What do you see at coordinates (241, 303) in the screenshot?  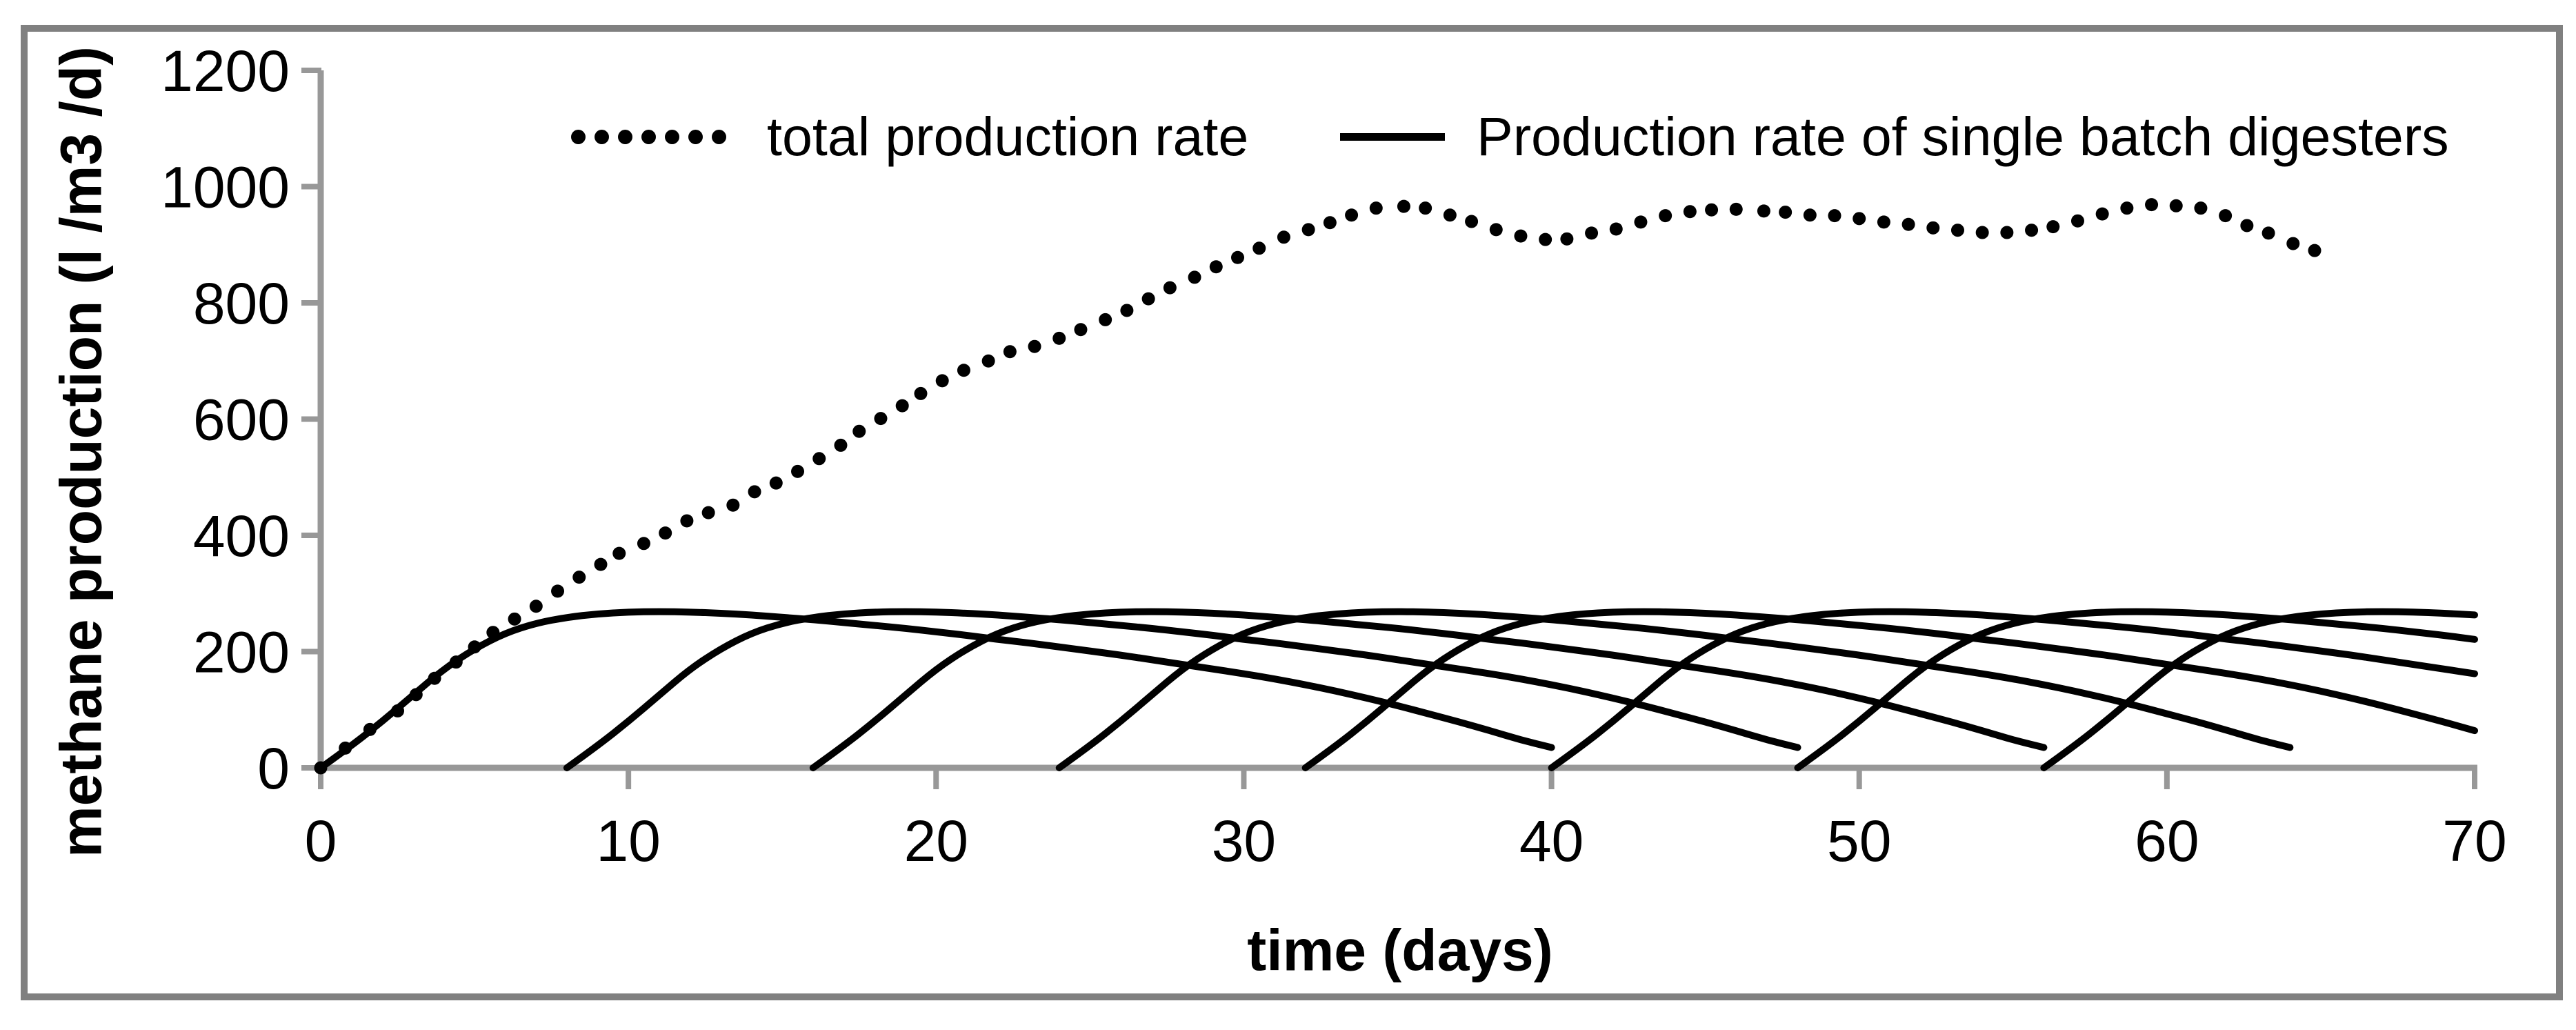 I see `y-tick-label: 800` at bounding box center [241, 303].